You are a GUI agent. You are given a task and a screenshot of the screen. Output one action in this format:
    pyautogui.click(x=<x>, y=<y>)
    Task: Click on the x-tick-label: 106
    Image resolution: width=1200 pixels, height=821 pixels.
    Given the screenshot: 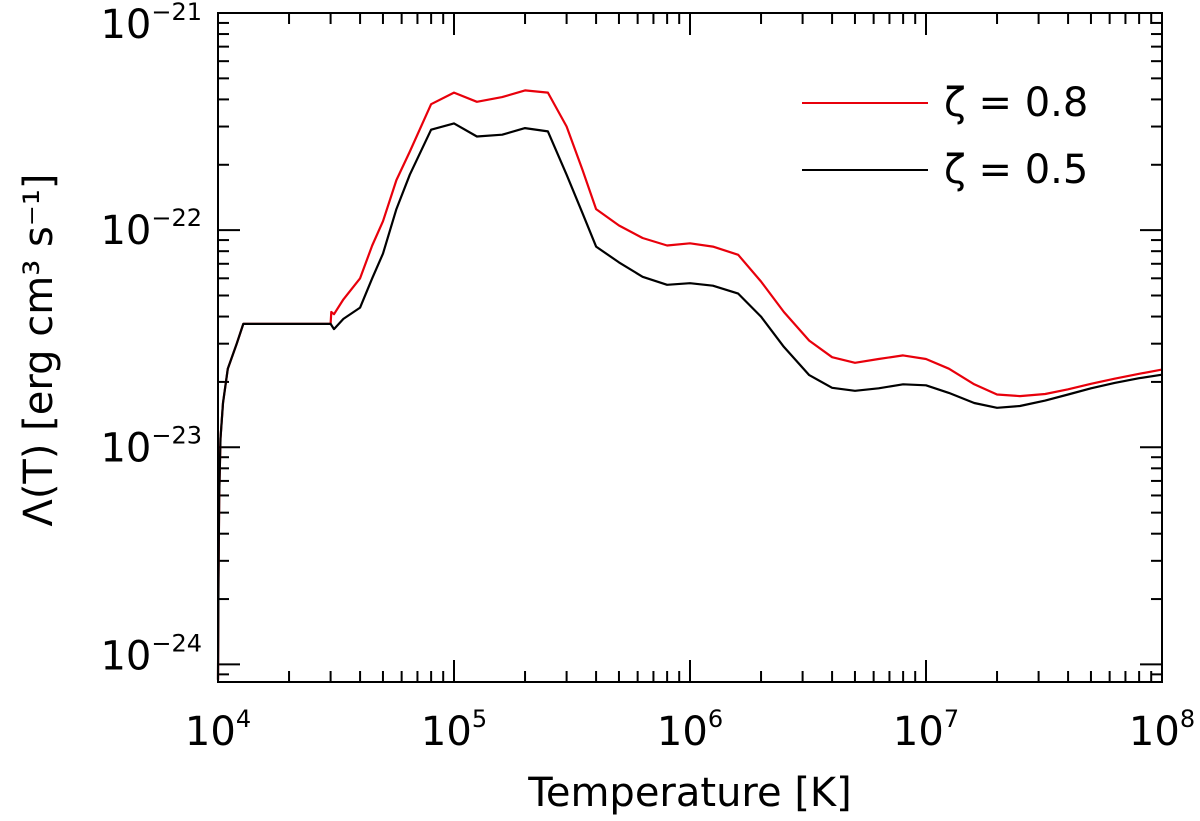 What is the action you would take?
    pyautogui.click(x=690, y=730)
    